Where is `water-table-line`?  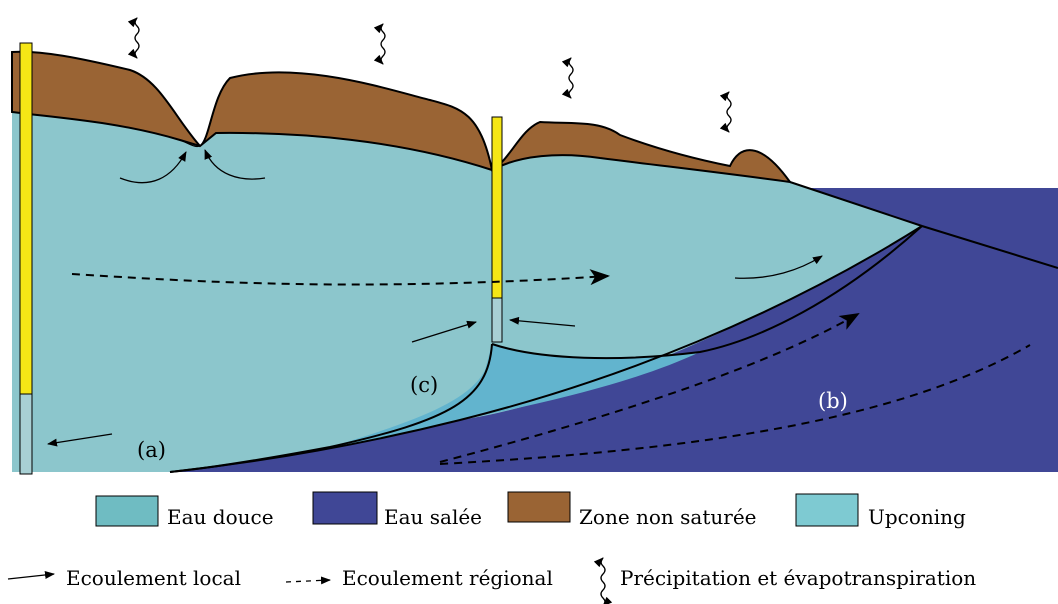
water-table-line is located at coordinates (401, 147).